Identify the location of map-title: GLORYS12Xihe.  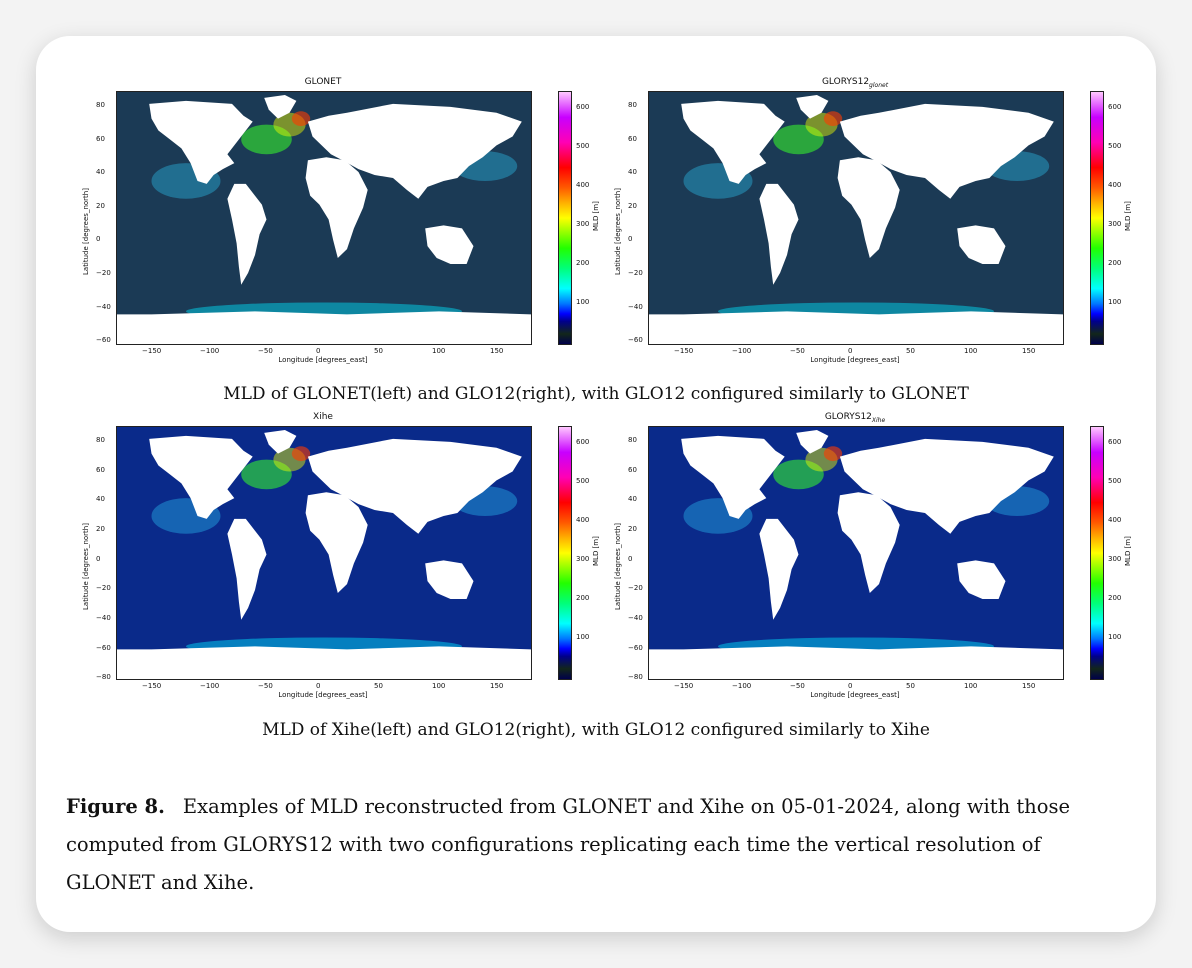
(855, 418).